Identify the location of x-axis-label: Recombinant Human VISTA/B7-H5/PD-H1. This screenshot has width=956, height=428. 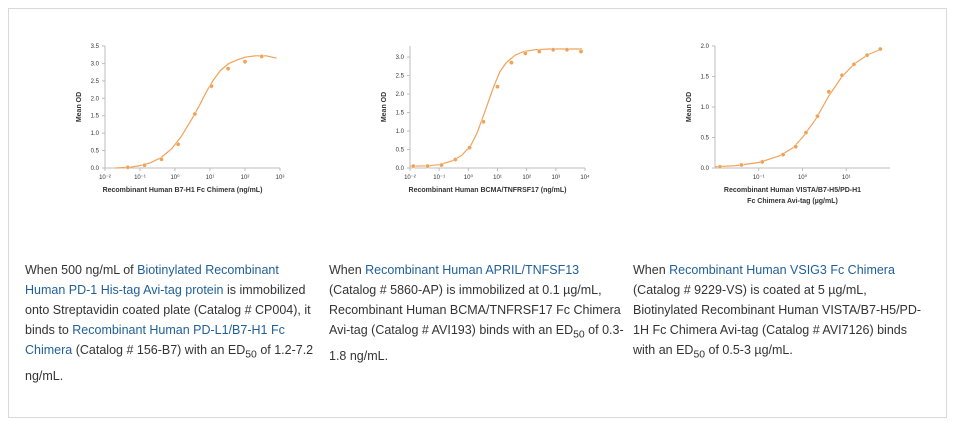
(792, 190).